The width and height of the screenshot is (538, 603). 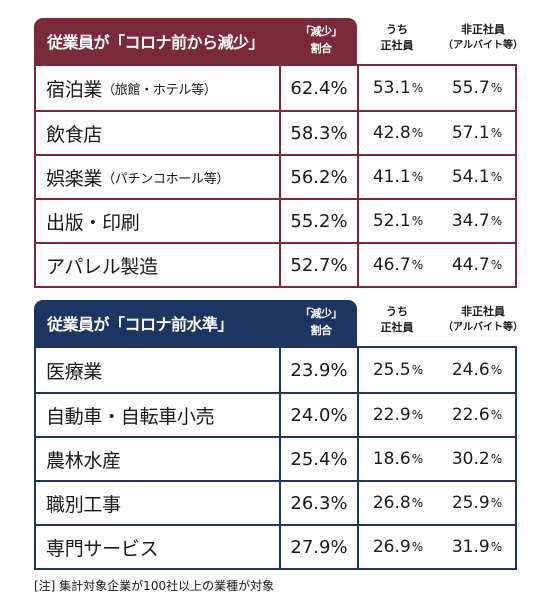 What do you see at coordinates (140, 324) in the screenshot?
I see `same-level-title: 従業員が「コロナ前水準」` at bounding box center [140, 324].